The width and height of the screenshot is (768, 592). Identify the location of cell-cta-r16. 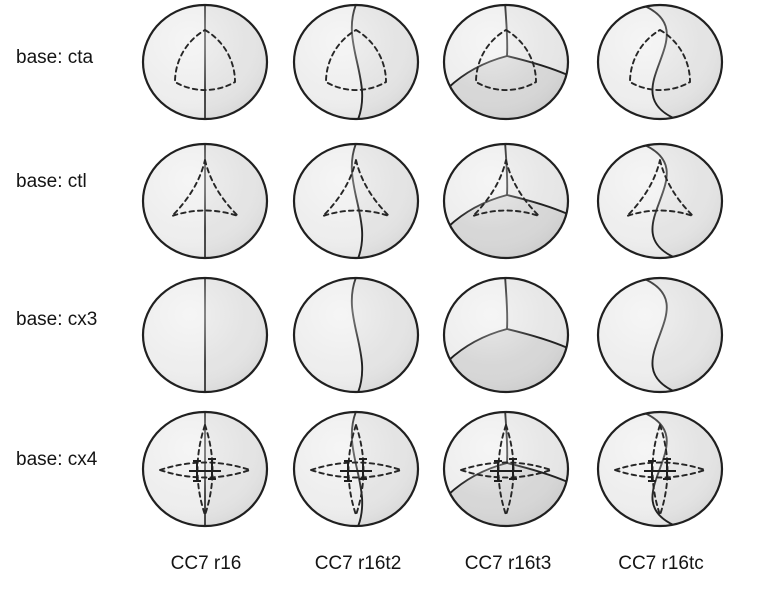
(205, 62).